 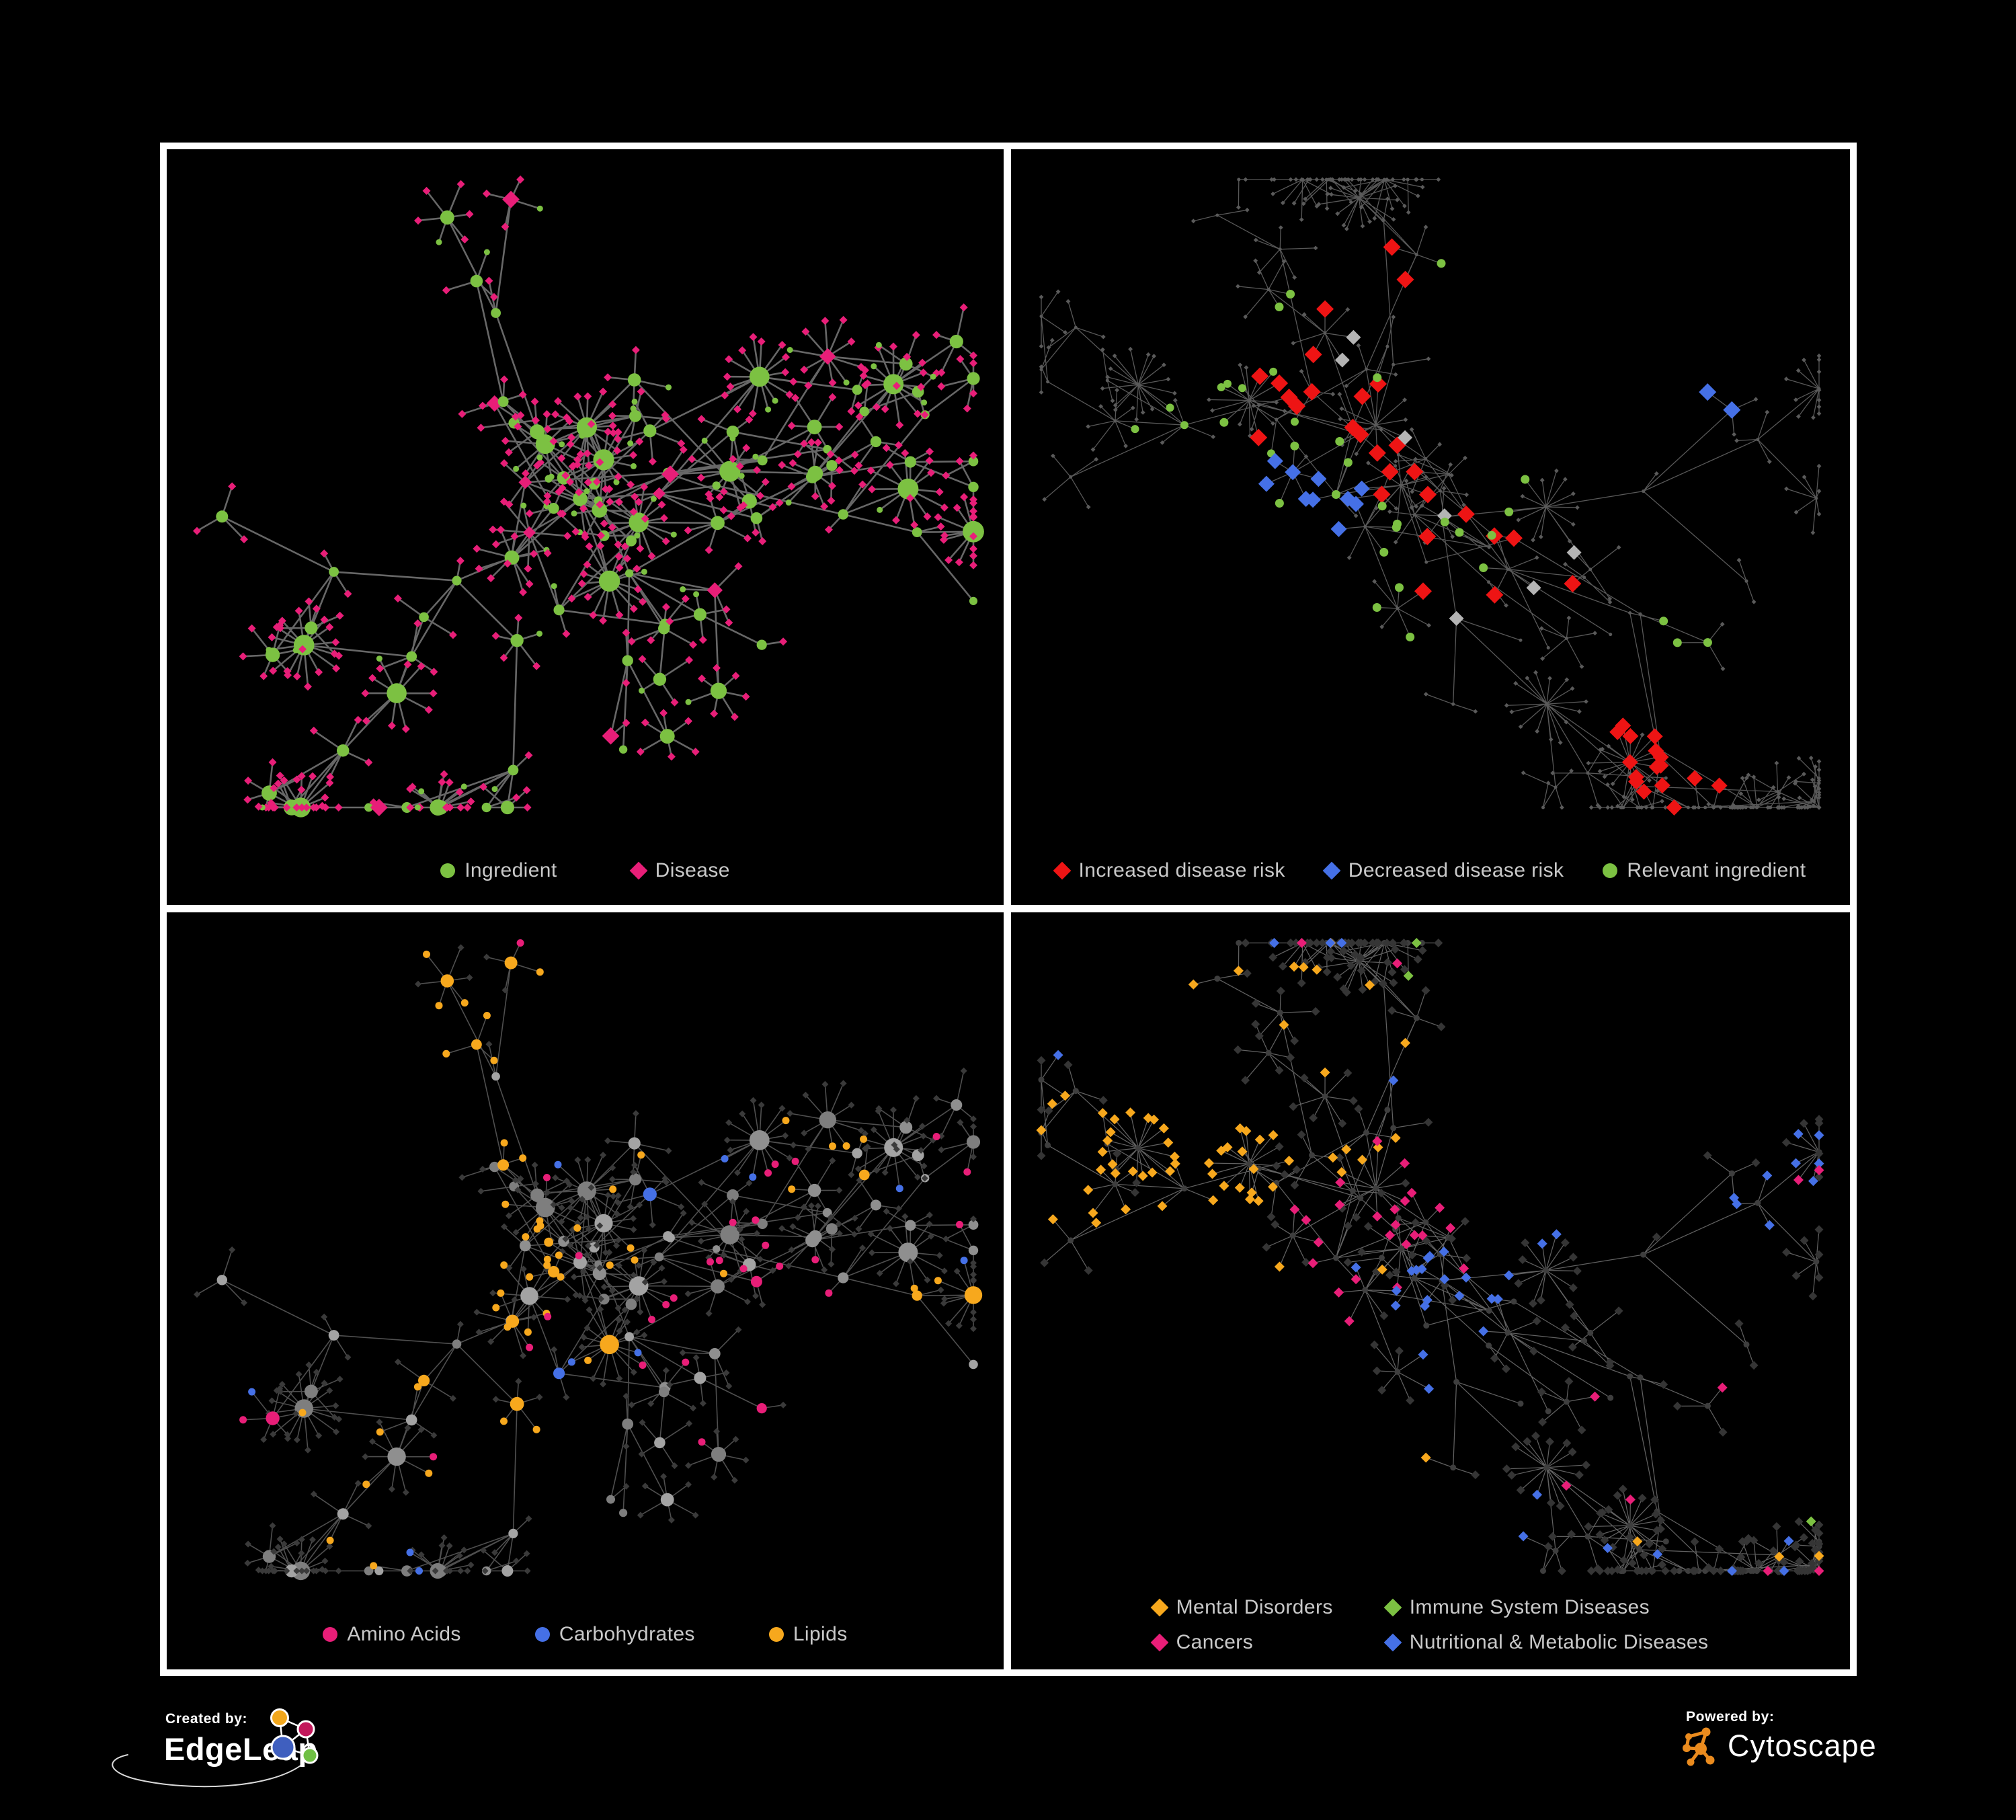 I want to click on legend-ingredient-disease: Ingredient Disease, so click(x=585, y=870).